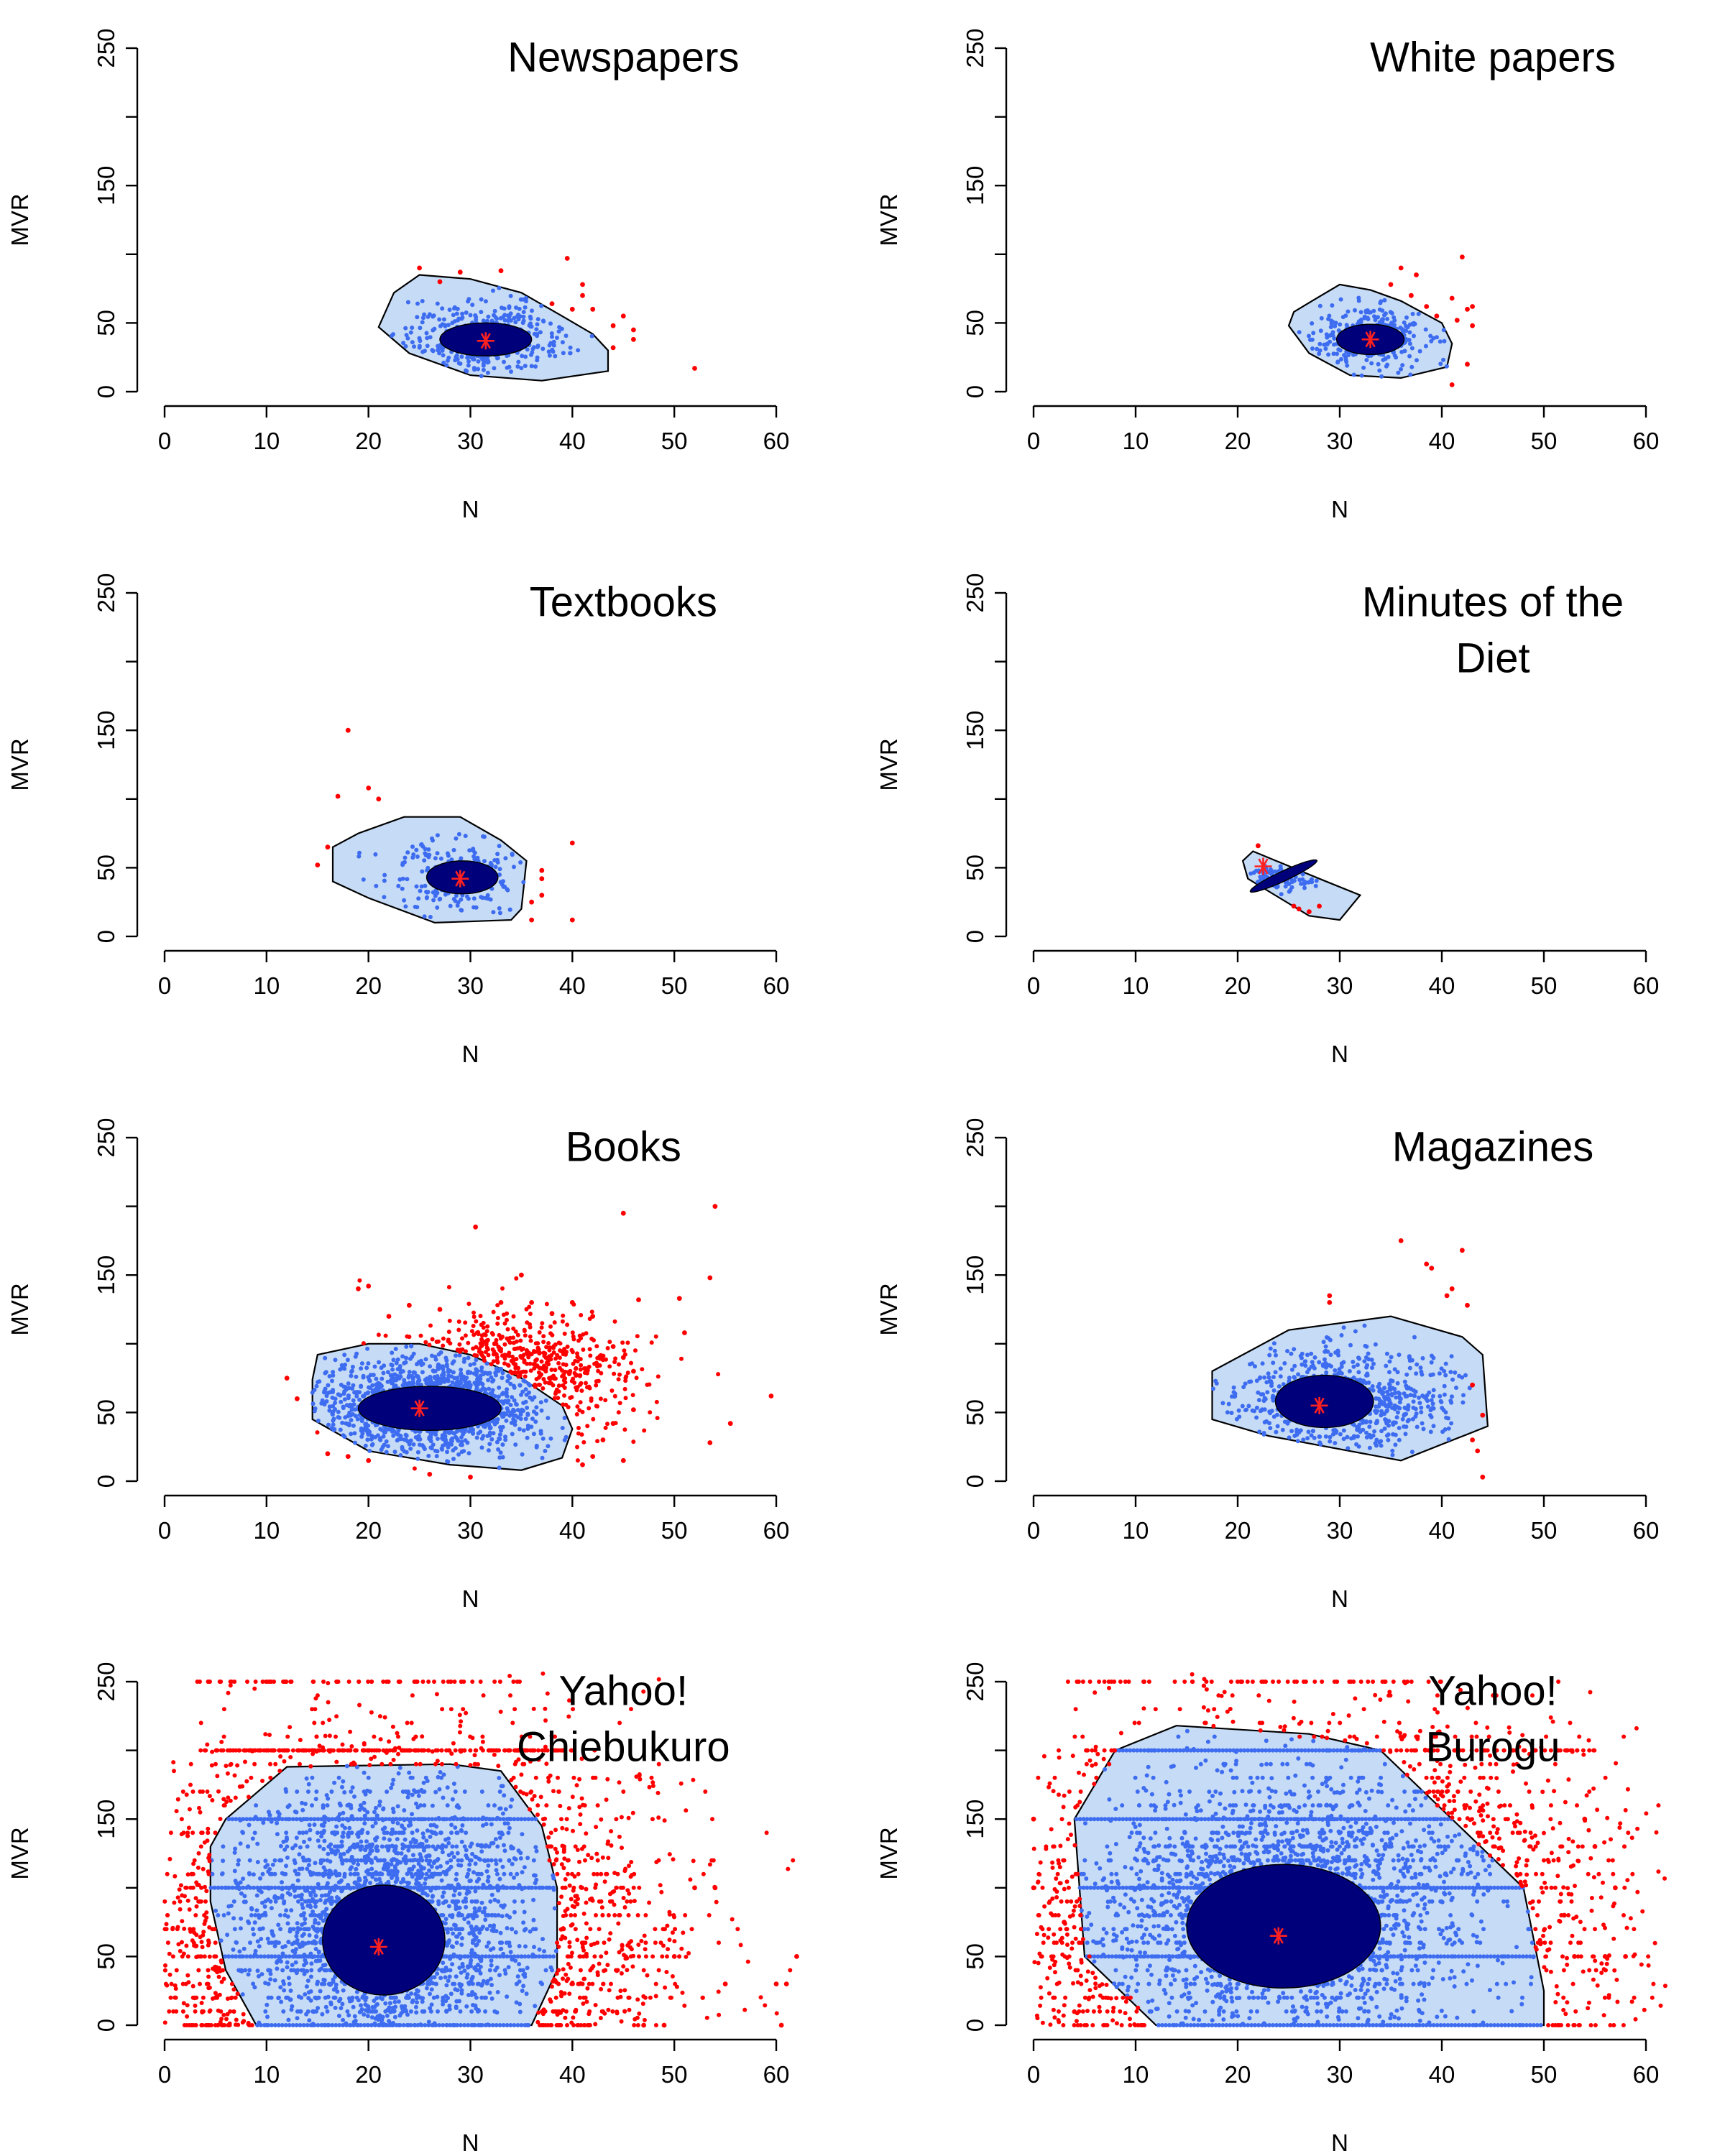  I want to click on y-tick-label: 150, so click(106, 730).